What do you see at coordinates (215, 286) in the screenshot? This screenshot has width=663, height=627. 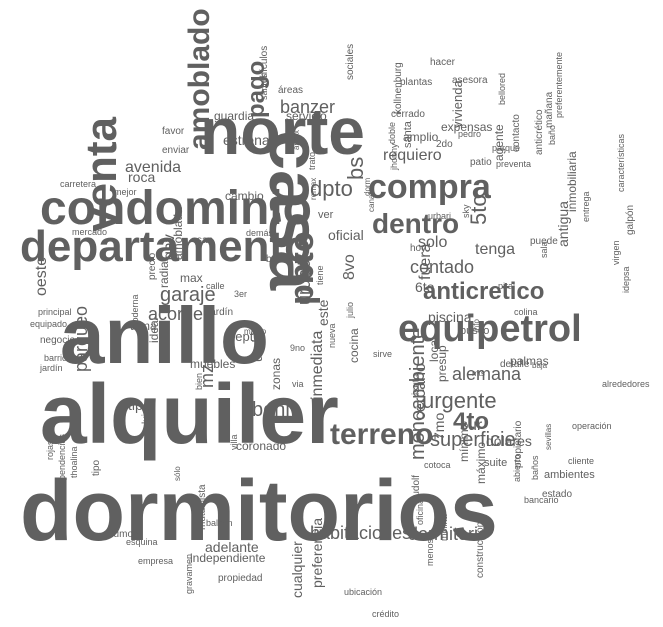 I see `cloud-word: calle` at bounding box center [215, 286].